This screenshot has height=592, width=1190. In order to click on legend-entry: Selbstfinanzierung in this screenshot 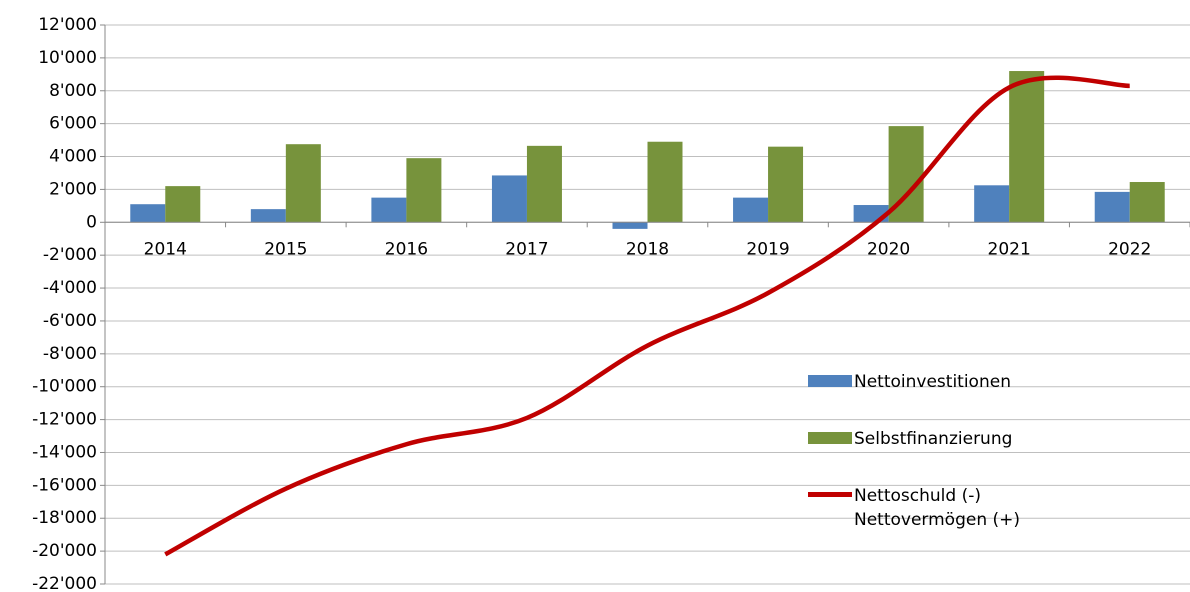, I will do `click(910, 439)`.